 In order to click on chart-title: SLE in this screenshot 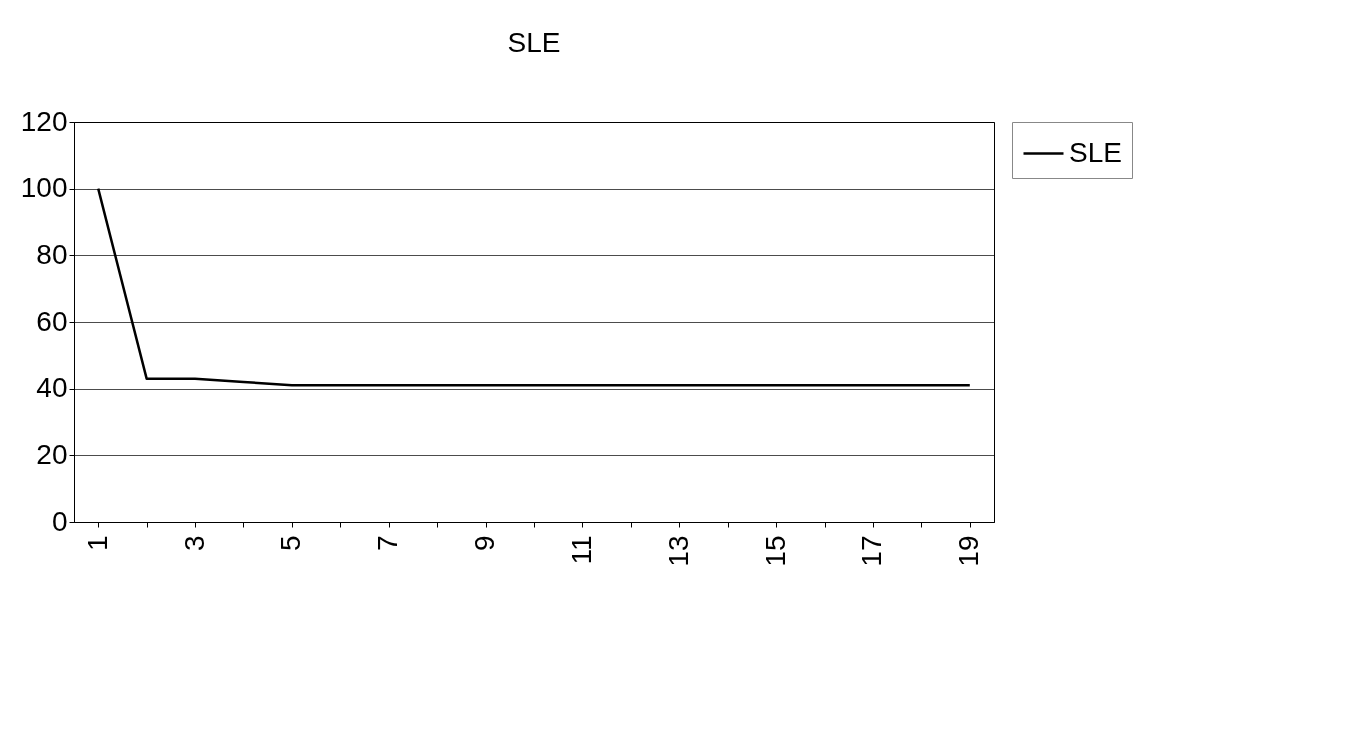, I will do `click(534, 42)`.